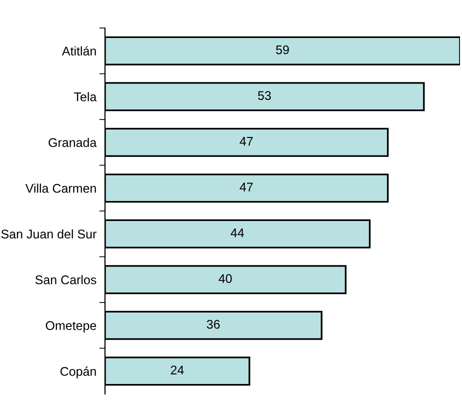 This screenshot has height=402, width=462. I want to click on y-tick-label: Villa Carmen, so click(60, 188).